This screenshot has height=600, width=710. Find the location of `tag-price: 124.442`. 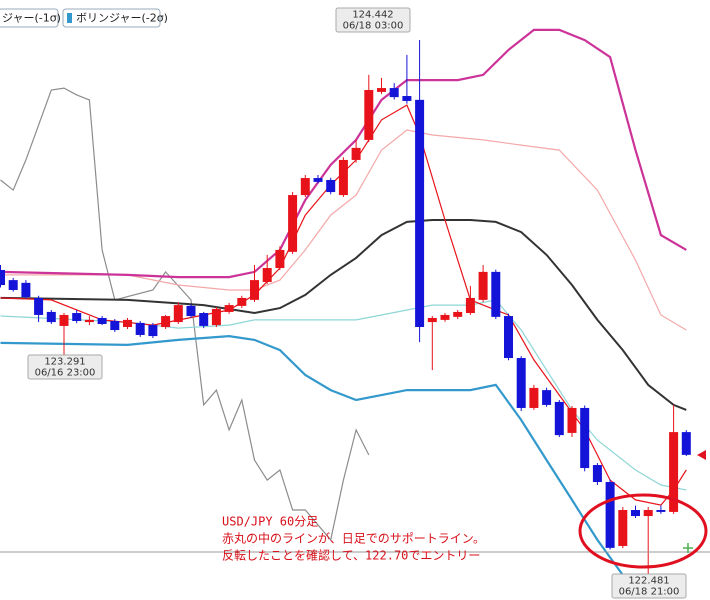

tag-price: 124.442 is located at coordinates (372, 15).